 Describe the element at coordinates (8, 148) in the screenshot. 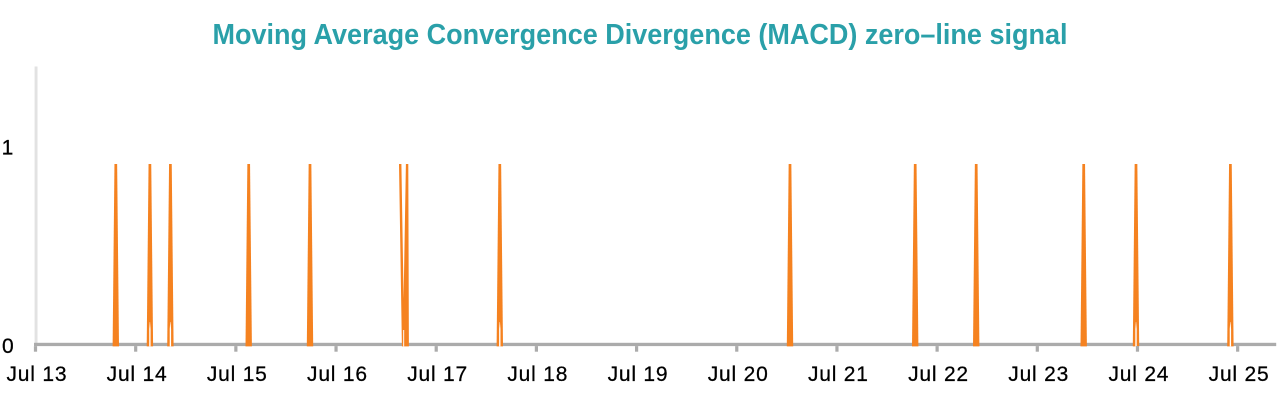

I see `svg-text: 1` at that location.